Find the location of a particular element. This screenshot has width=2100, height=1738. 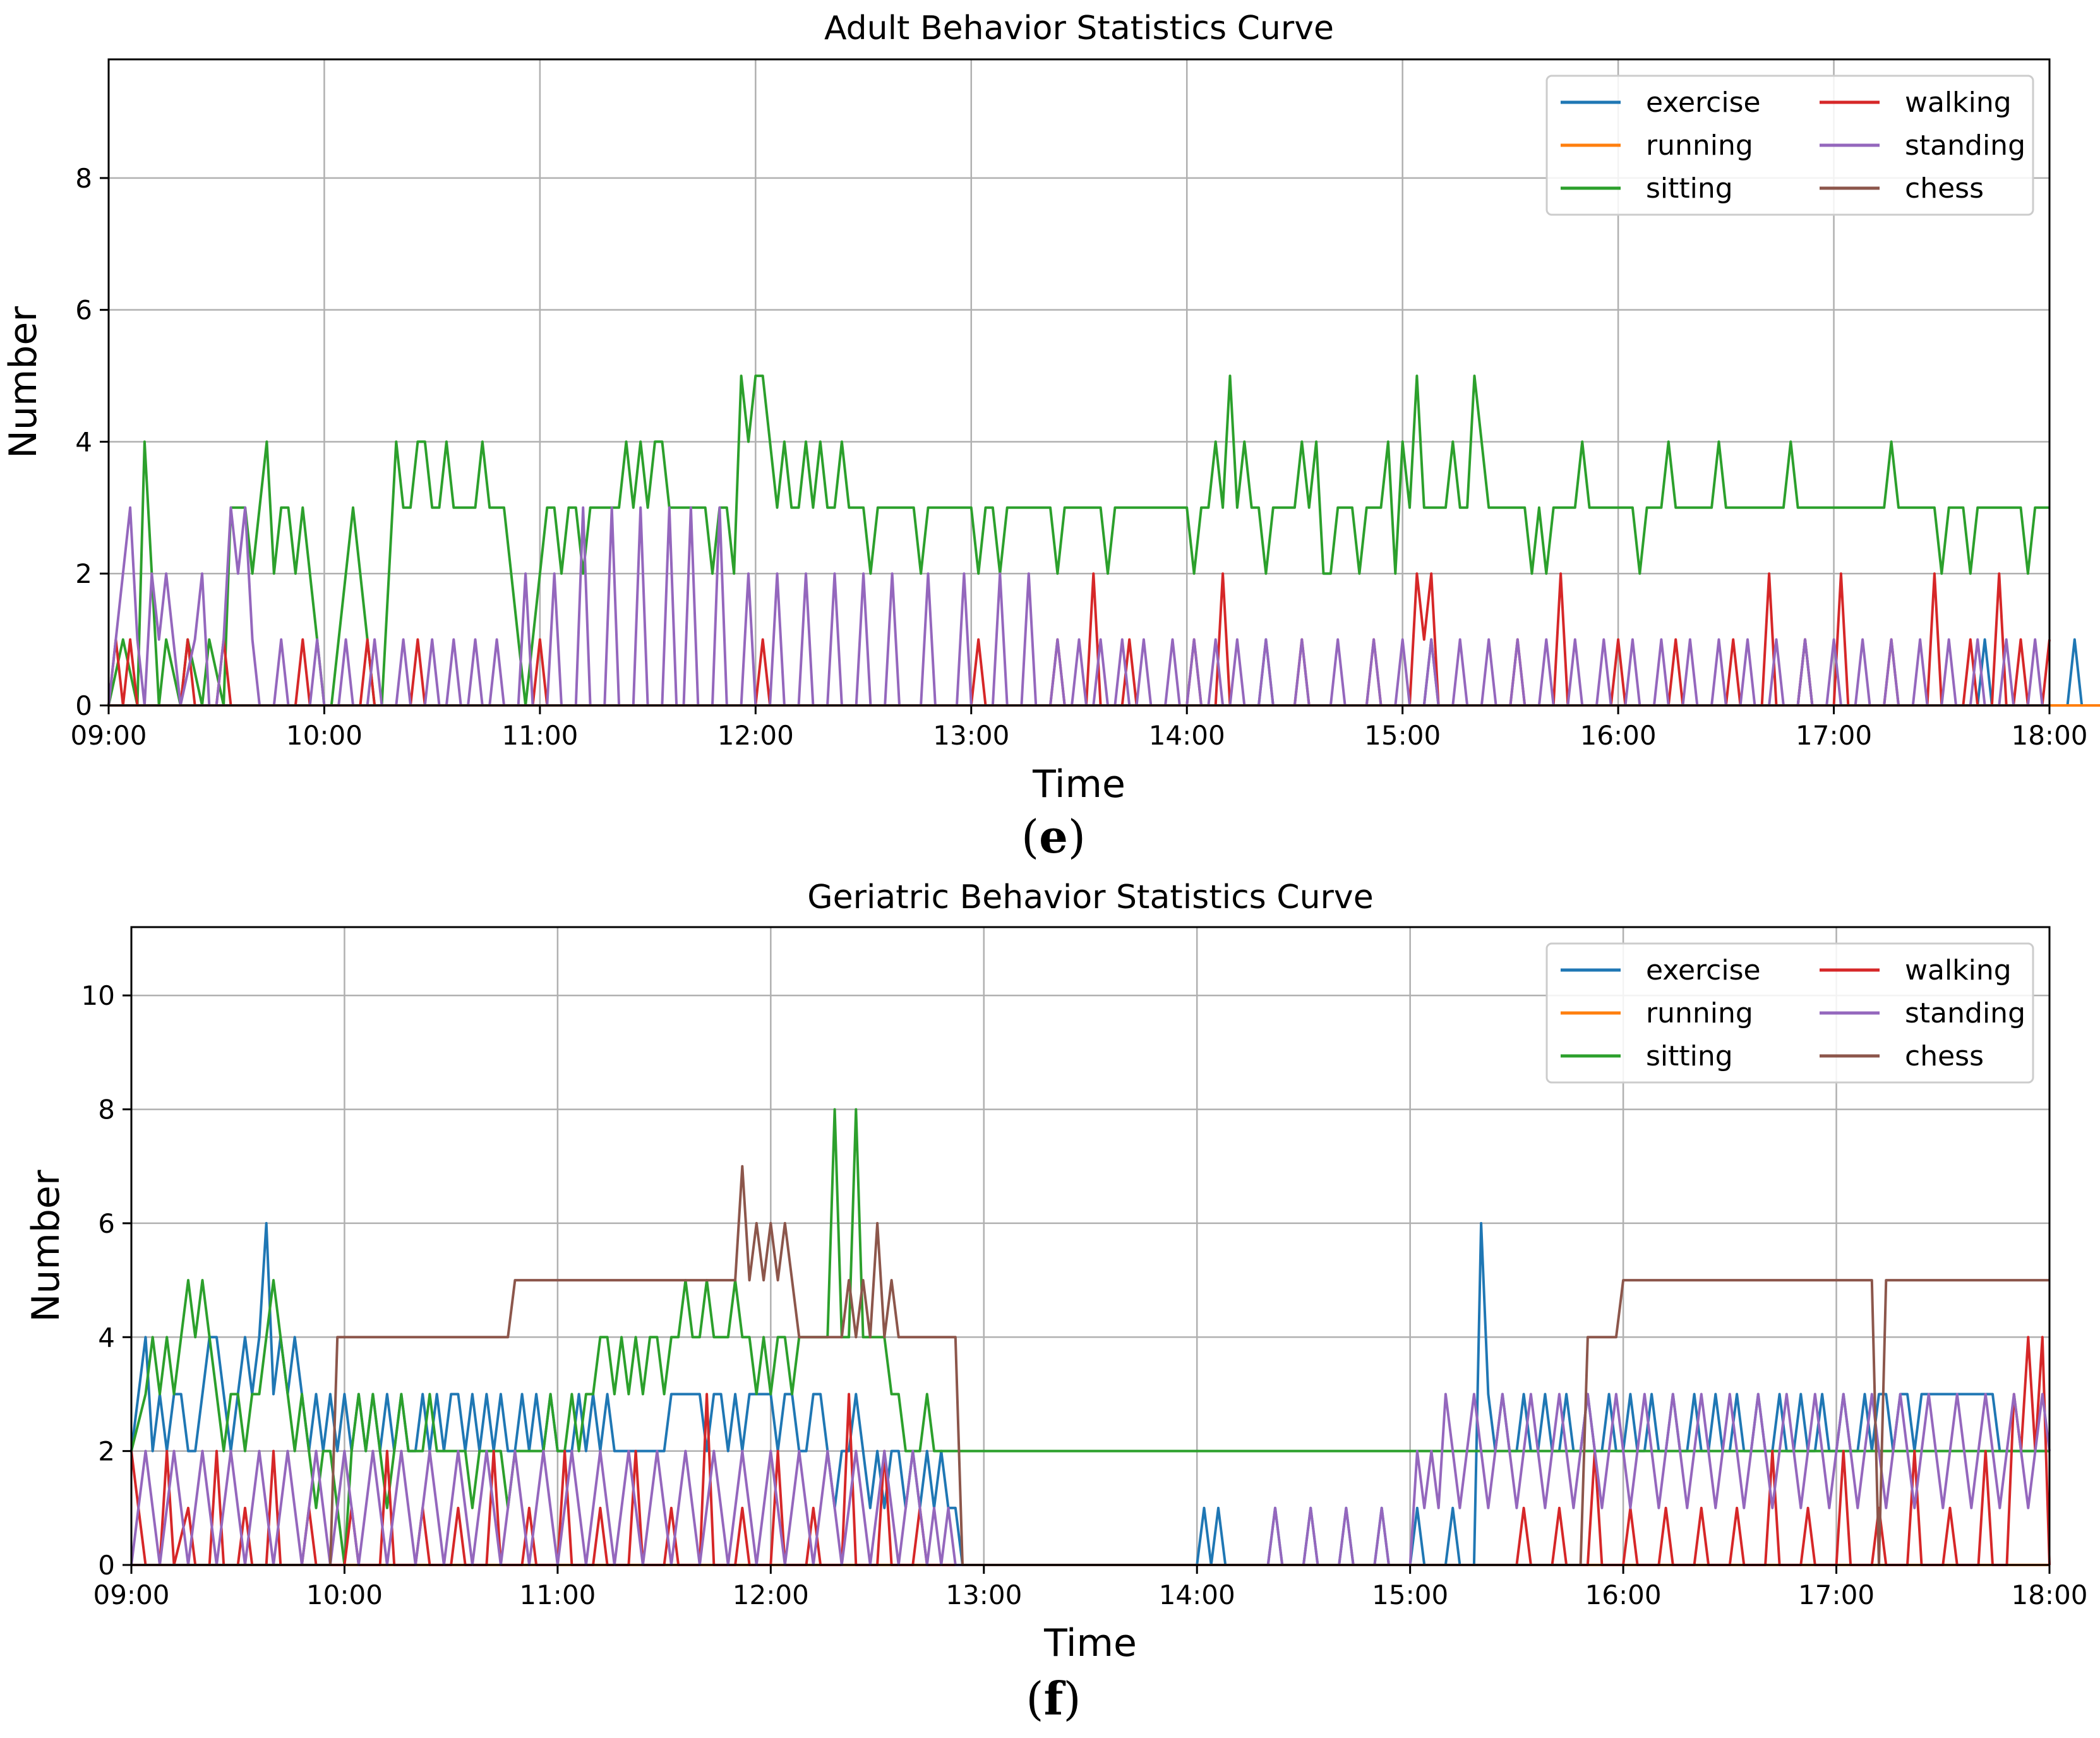

caption-letter: e is located at coordinates (1053, 836).